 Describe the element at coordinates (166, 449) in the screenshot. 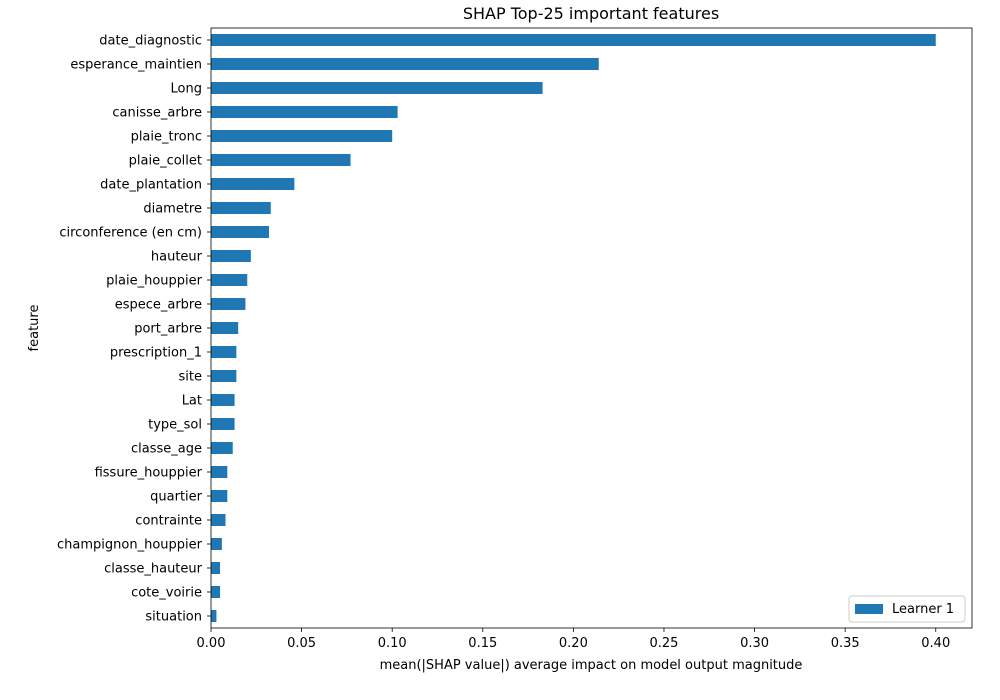

I see `y-tick-label: classe_age` at that location.